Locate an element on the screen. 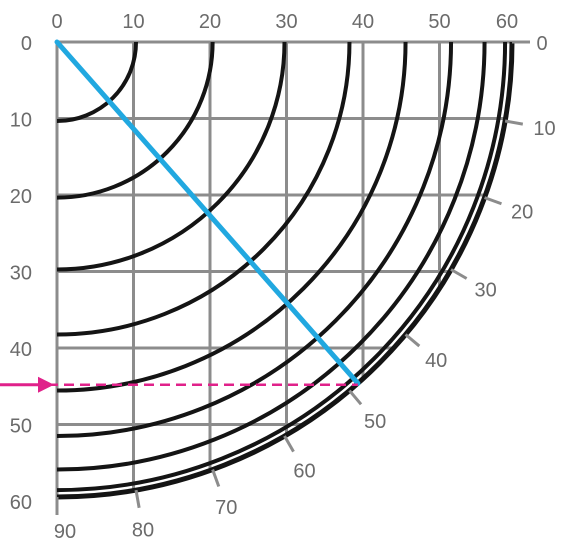 The width and height of the screenshot is (563, 545). left-axis-label: 40 is located at coordinates (21, 350).